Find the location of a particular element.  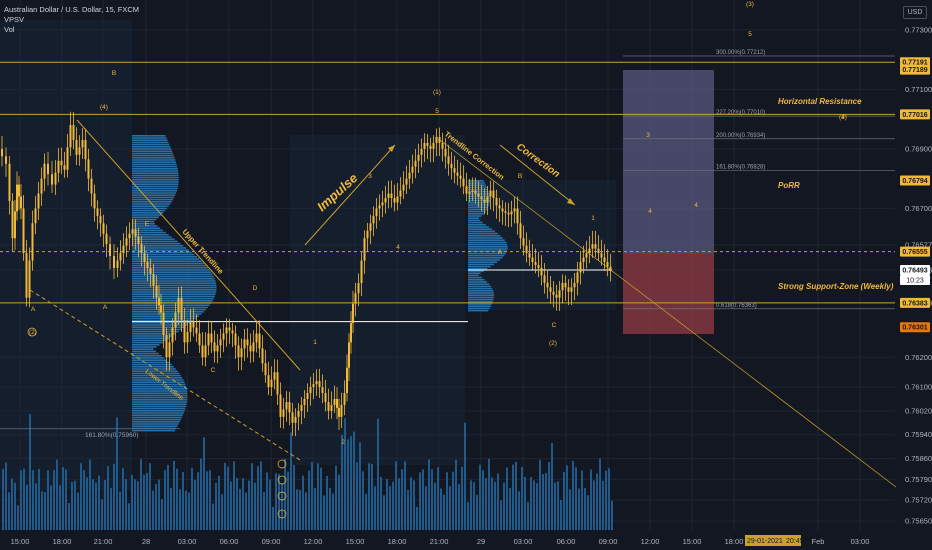

stop-zone-box is located at coordinates (668, 294).